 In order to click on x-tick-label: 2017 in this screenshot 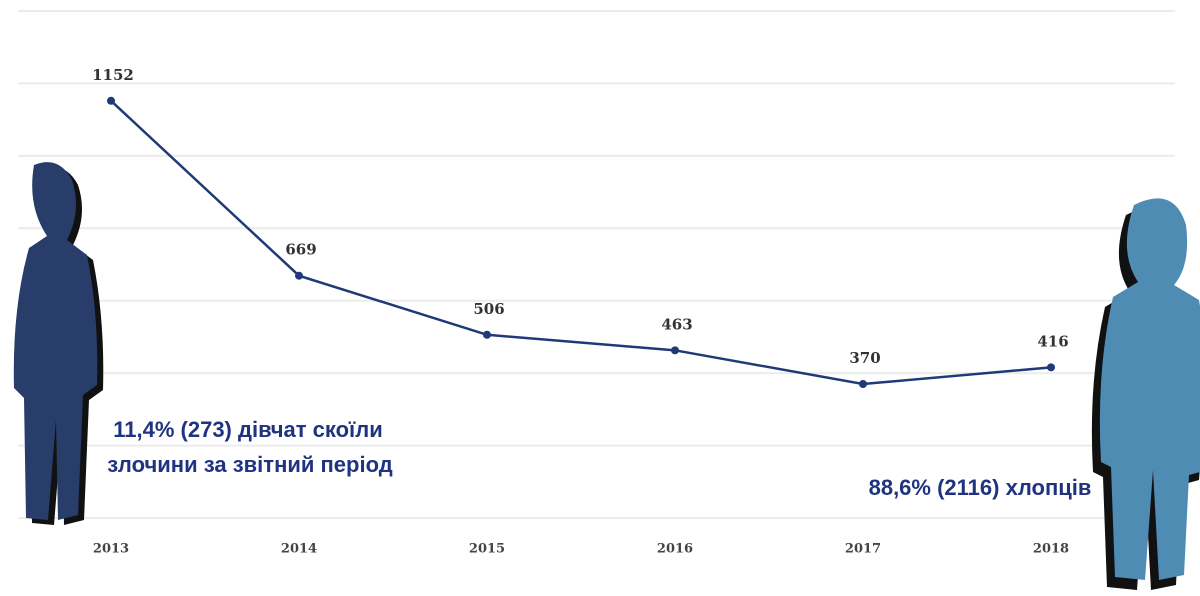, I will do `click(863, 549)`.